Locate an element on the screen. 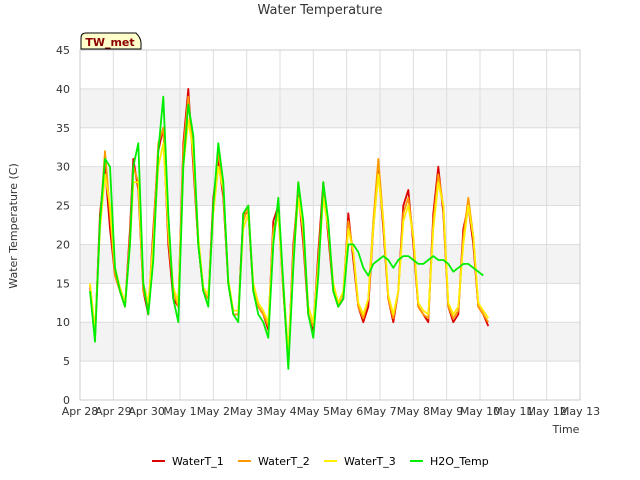 Image resolution: width=640 pixels, height=480 pixels. legend-item-h2o_temp: H2O_Temp is located at coordinates (449, 461).